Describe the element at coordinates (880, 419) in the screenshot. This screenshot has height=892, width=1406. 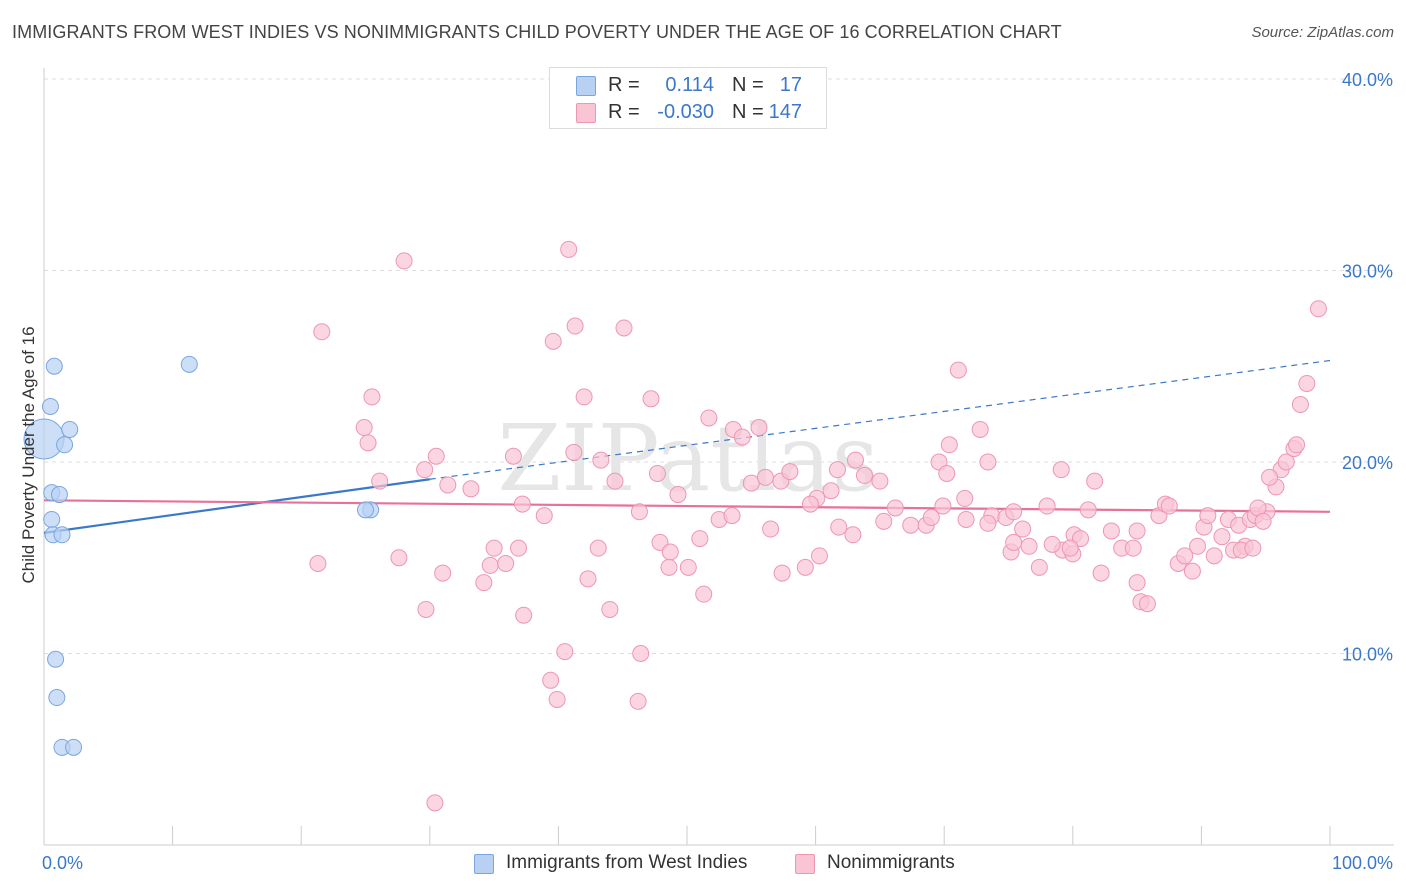
I see `trend-line-west-indies-extension` at that location.